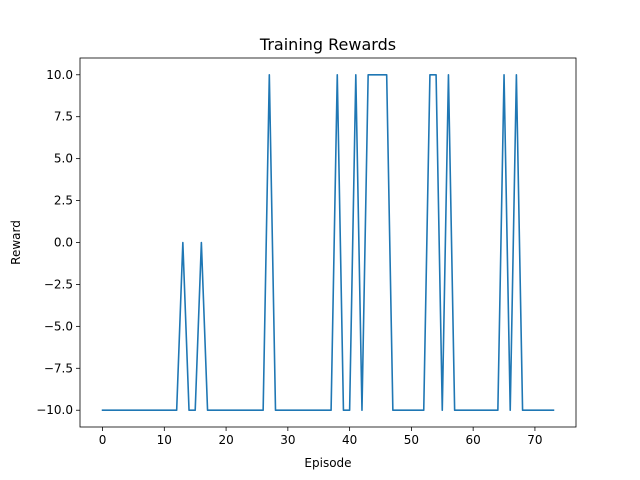  Describe the element at coordinates (411, 440) in the screenshot. I see `x-tick-label: 50` at that location.